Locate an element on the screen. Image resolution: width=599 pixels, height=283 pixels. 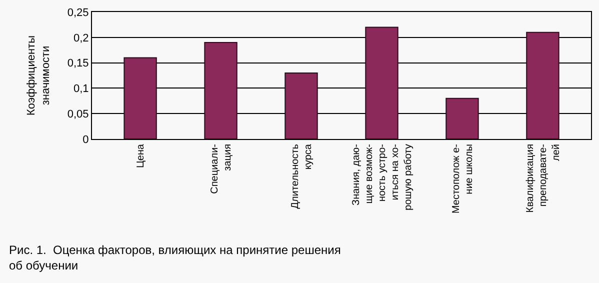
y-tick-label: 0,05 is located at coordinates (78, 114).